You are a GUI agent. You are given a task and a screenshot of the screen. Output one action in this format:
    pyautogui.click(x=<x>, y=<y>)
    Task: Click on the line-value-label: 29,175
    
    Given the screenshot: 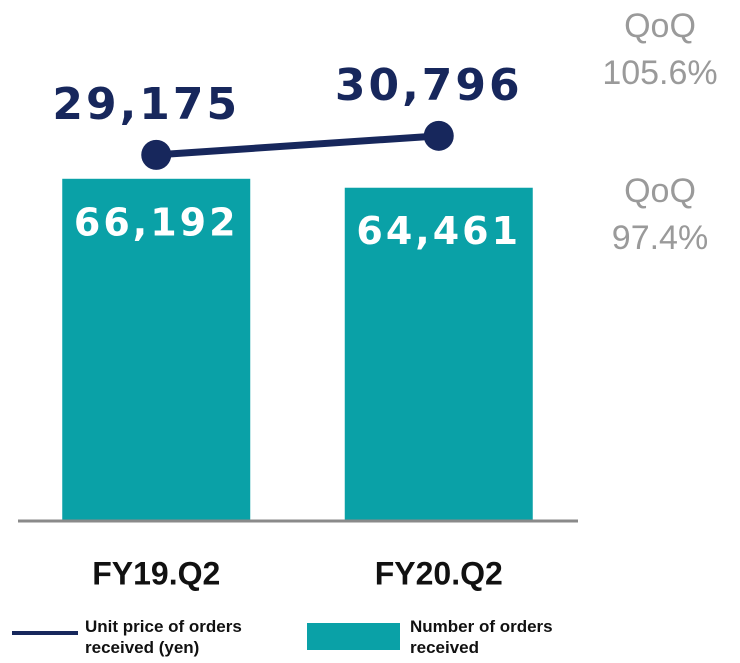 What is the action you would take?
    pyautogui.click(x=146, y=104)
    